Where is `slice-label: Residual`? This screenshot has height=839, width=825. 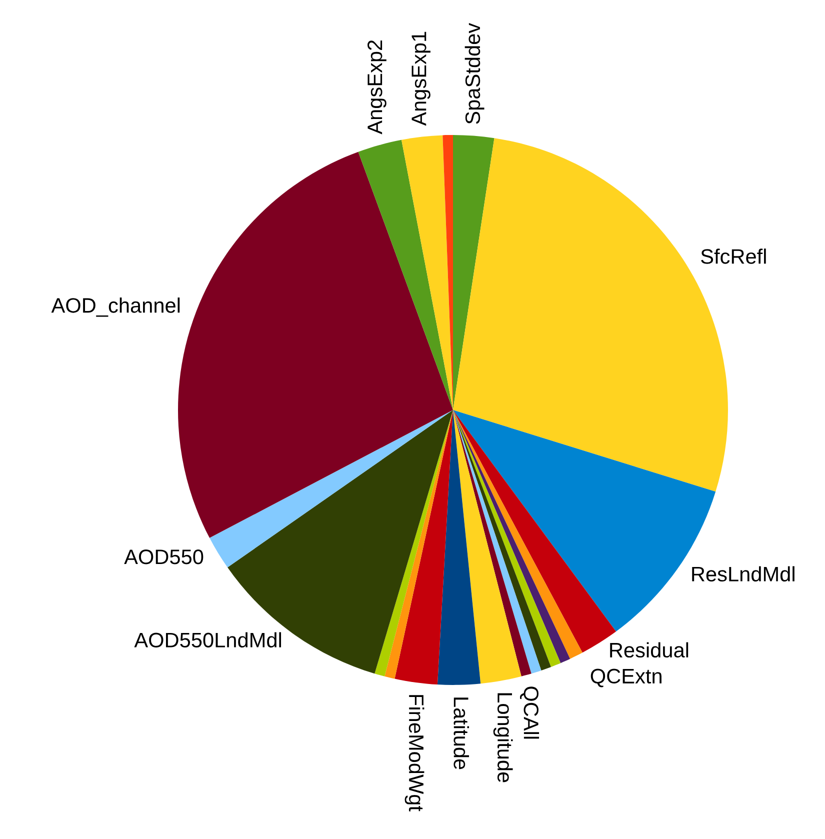 slice-label: Residual is located at coordinates (649, 650).